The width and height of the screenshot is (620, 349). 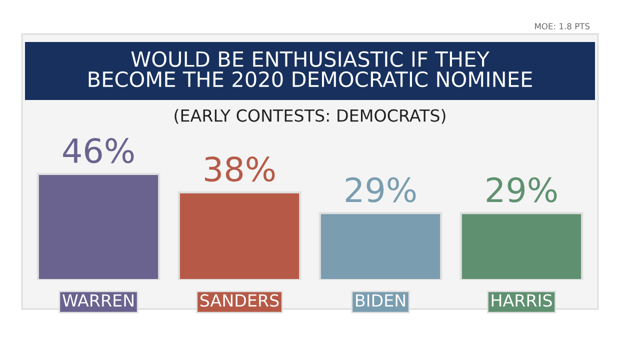 I want to click on text: MOE: 1.8 PTS, so click(x=562, y=26).